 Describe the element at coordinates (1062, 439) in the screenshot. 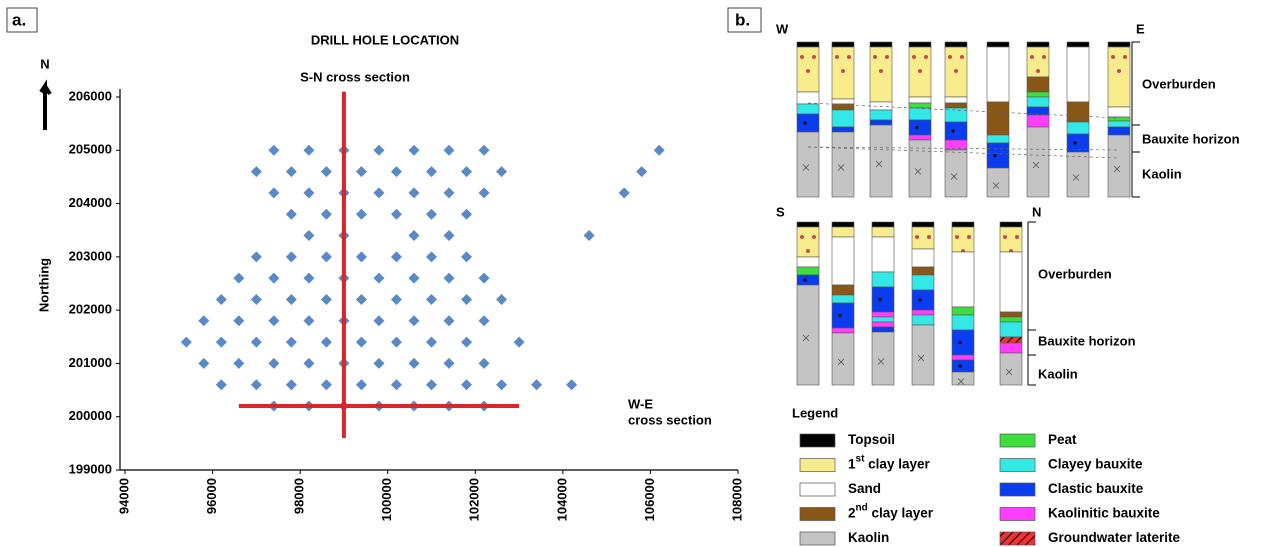

I see `legend-label: Peat` at that location.